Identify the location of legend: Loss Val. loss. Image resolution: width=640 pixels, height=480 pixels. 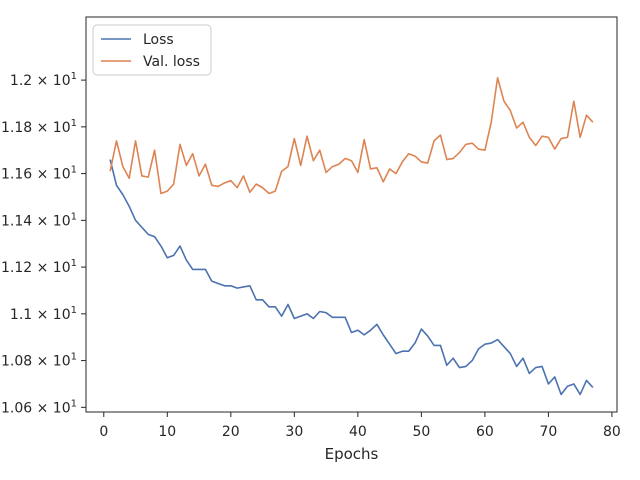
(152, 50).